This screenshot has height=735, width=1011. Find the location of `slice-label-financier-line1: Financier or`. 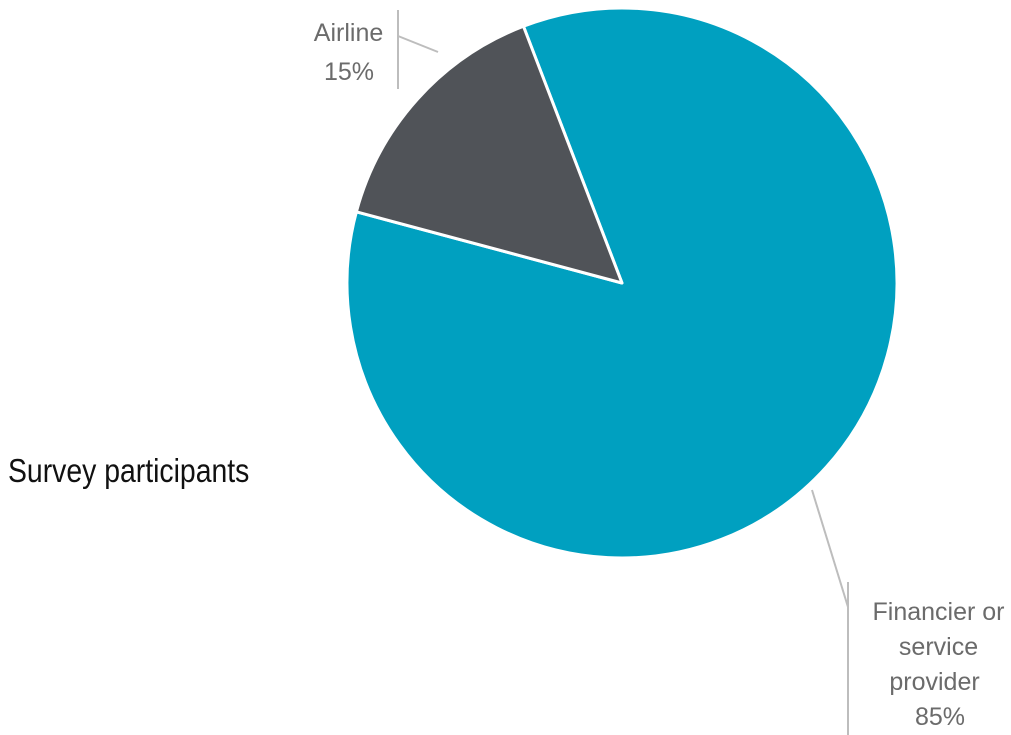

slice-label-financier-line1: Financier or is located at coordinates (939, 612).